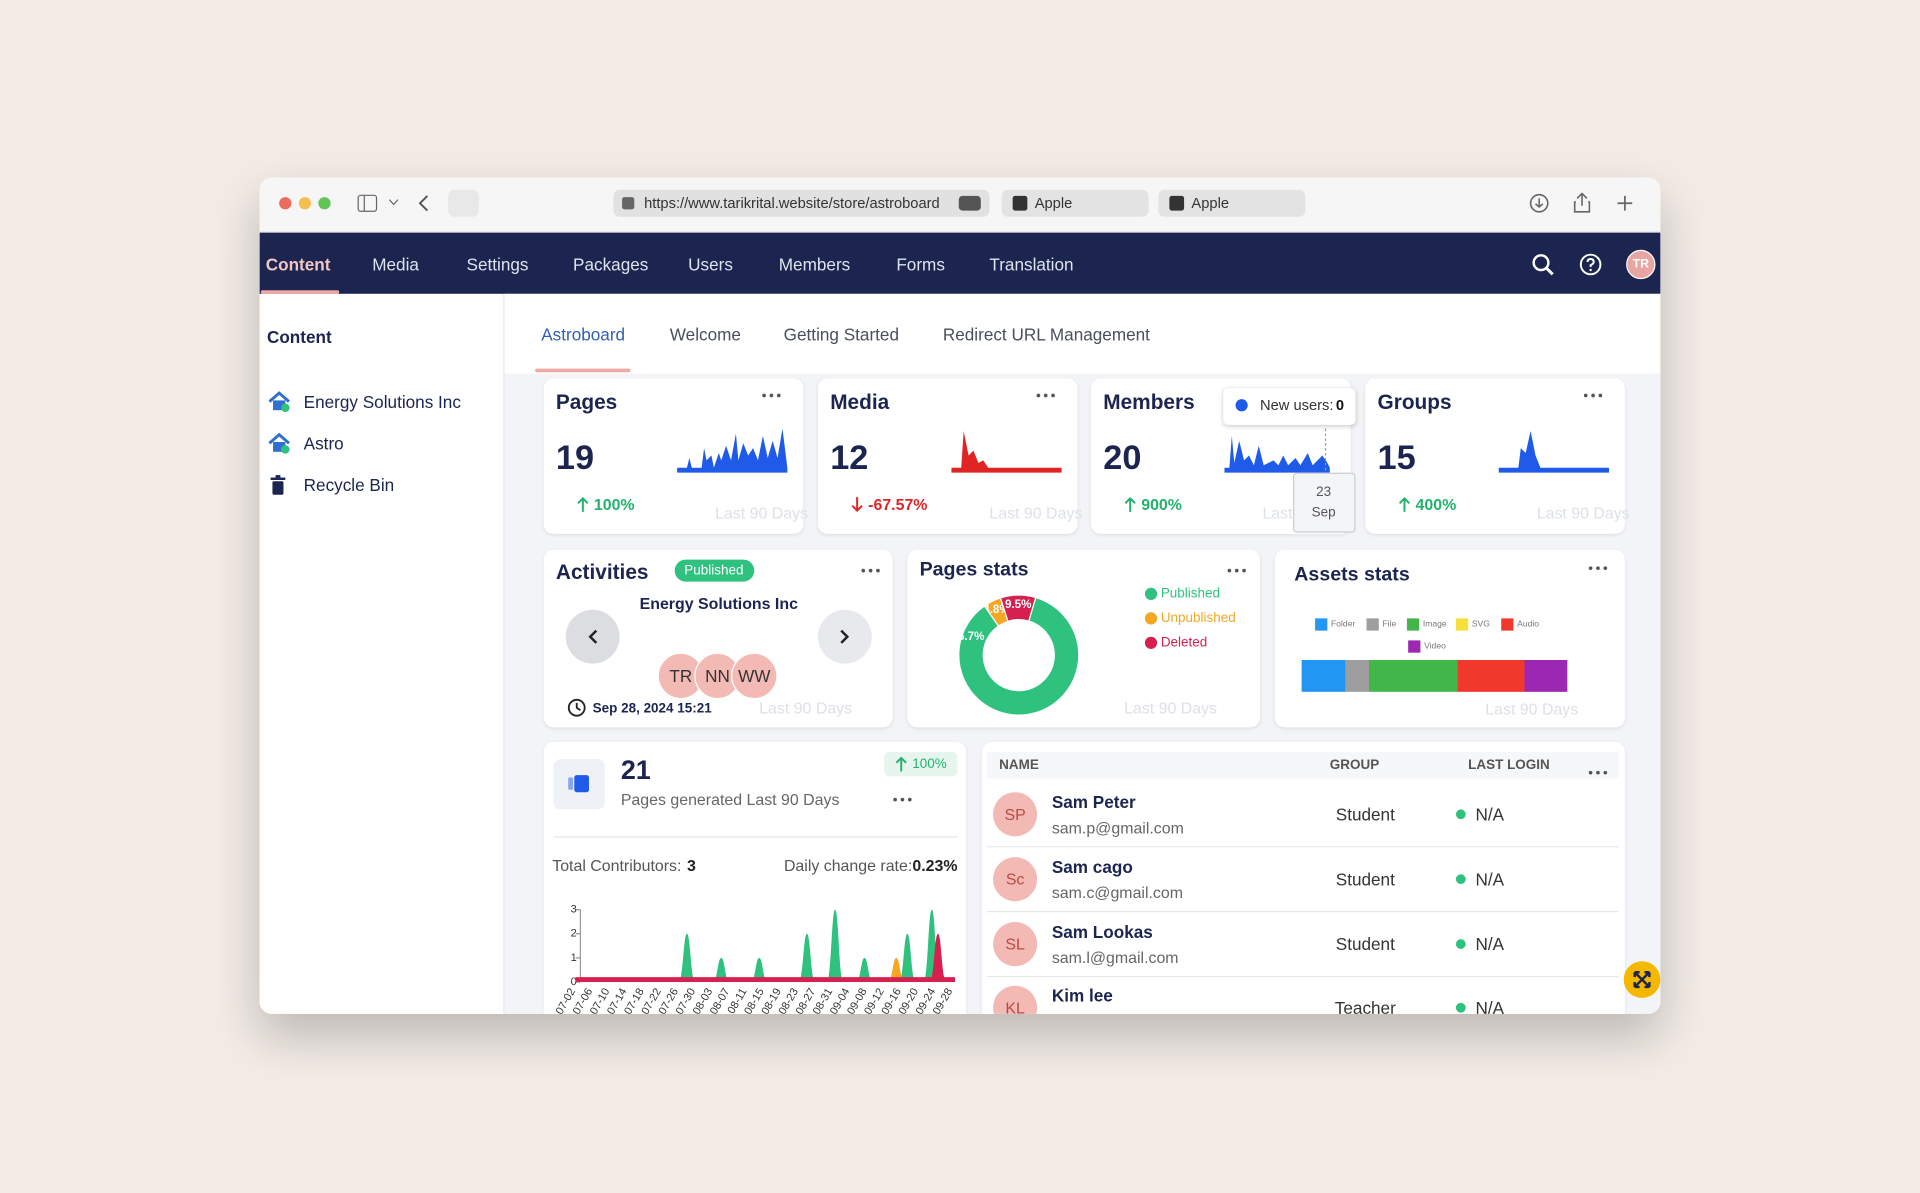  Describe the element at coordinates (920, 264) in the screenshot. I see `nav-item: Forms` at that location.